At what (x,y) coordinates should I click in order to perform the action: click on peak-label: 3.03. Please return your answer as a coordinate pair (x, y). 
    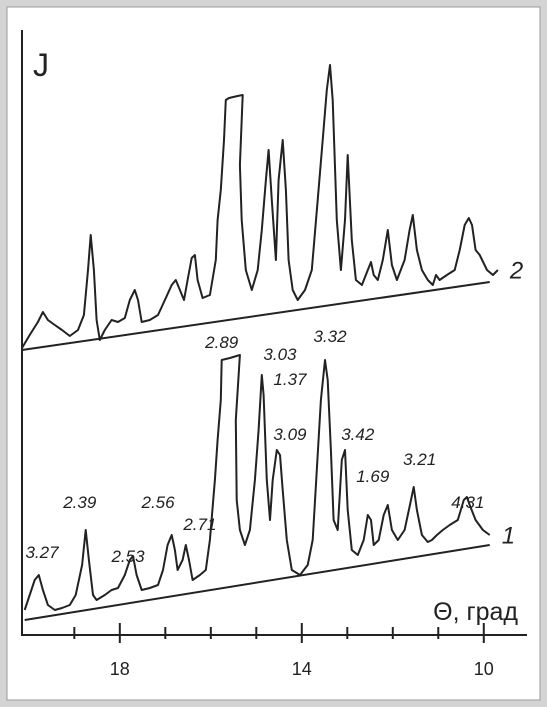
    Looking at the image, I should click on (280, 354).